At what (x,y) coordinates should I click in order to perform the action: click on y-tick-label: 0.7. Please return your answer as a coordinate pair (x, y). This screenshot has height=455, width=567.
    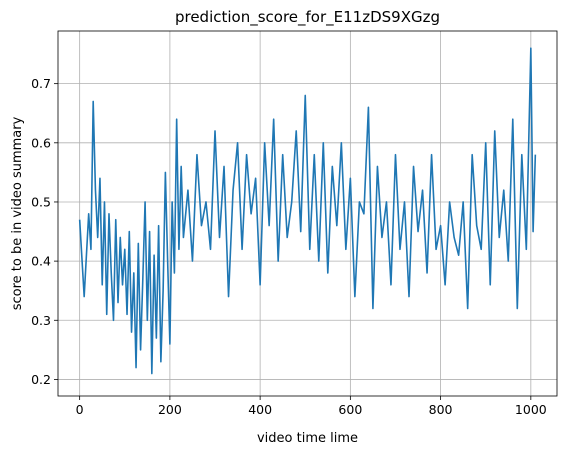
    Looking at the image, I should click on (41, 83).